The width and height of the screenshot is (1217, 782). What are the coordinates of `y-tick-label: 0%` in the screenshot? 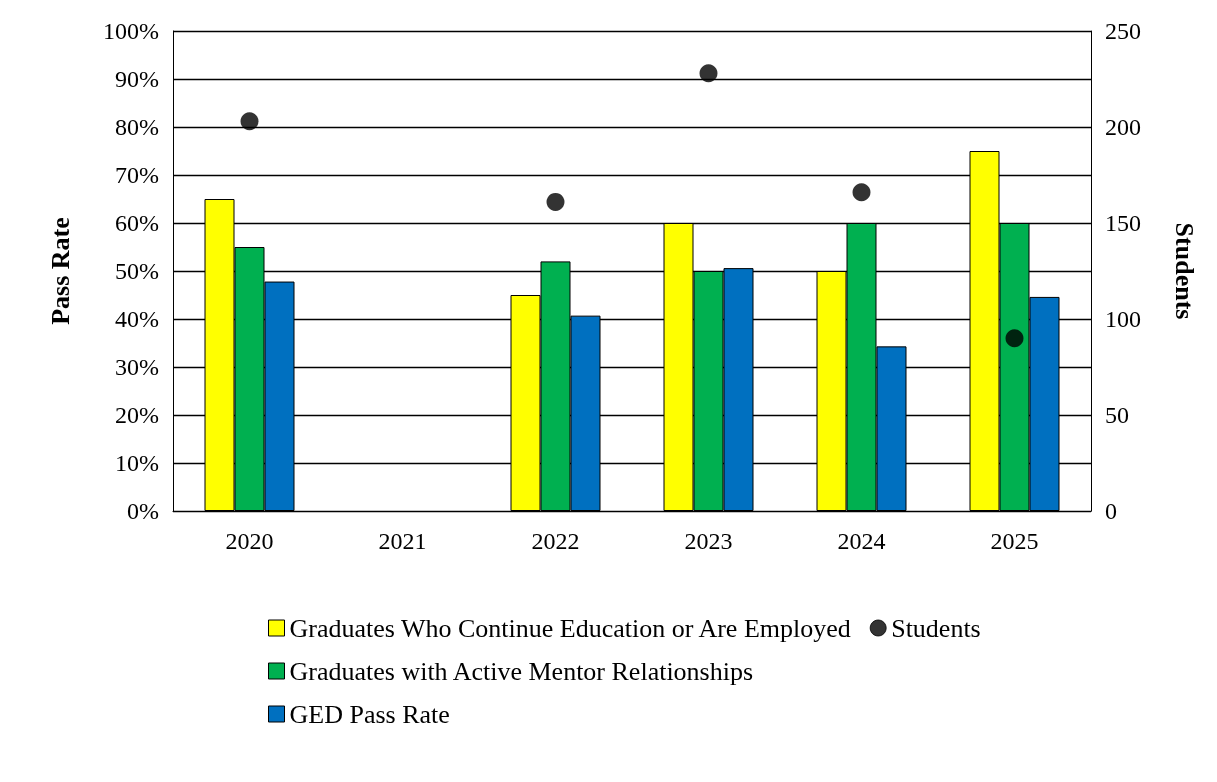 It's located at (143, 511).